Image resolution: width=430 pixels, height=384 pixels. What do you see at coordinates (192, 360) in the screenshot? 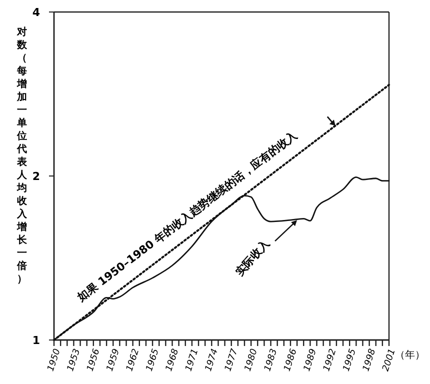
I see `x-tick-label: 1971` at bounding box center [192, 360].